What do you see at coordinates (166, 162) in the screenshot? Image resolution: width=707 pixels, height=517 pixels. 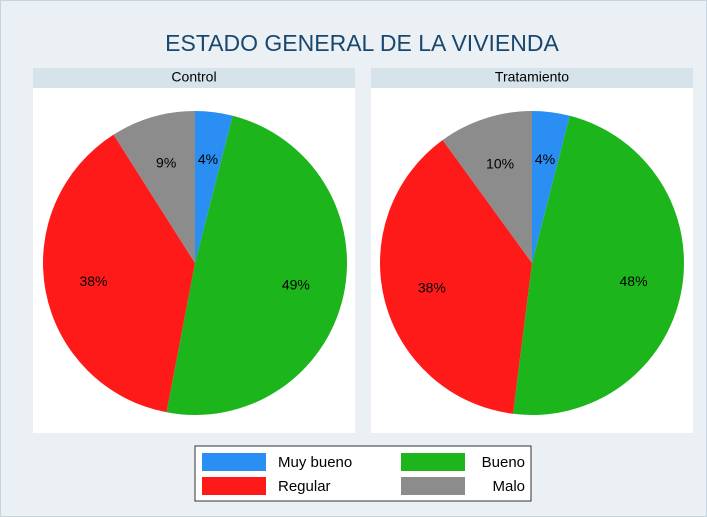 I see `slice-label: 9%` at bounding box center [166, 162].